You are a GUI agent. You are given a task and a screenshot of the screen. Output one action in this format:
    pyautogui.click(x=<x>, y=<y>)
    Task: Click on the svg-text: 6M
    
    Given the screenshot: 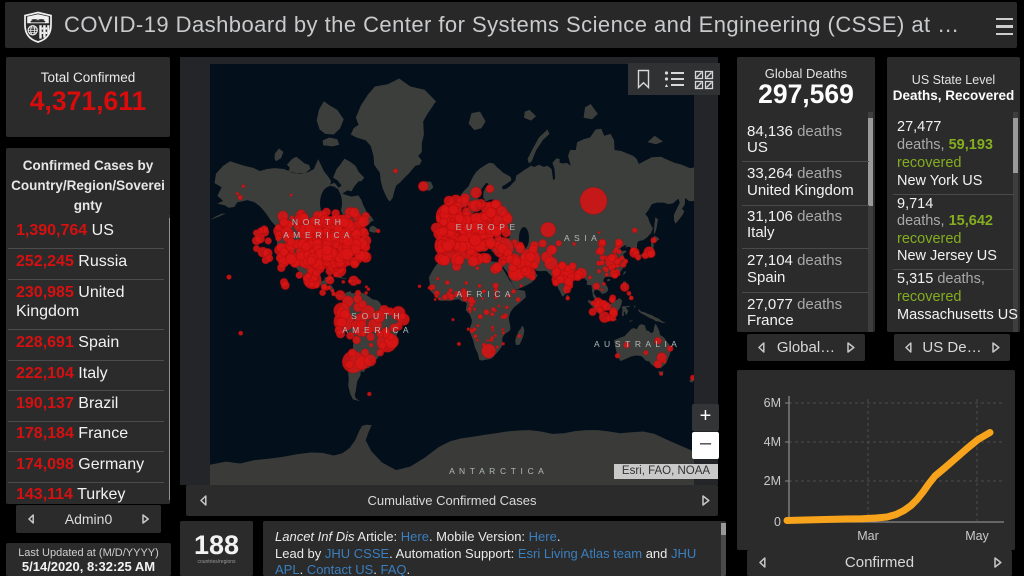 What is the action you would take?
    pyautogui.click(x=772, y=403)
    